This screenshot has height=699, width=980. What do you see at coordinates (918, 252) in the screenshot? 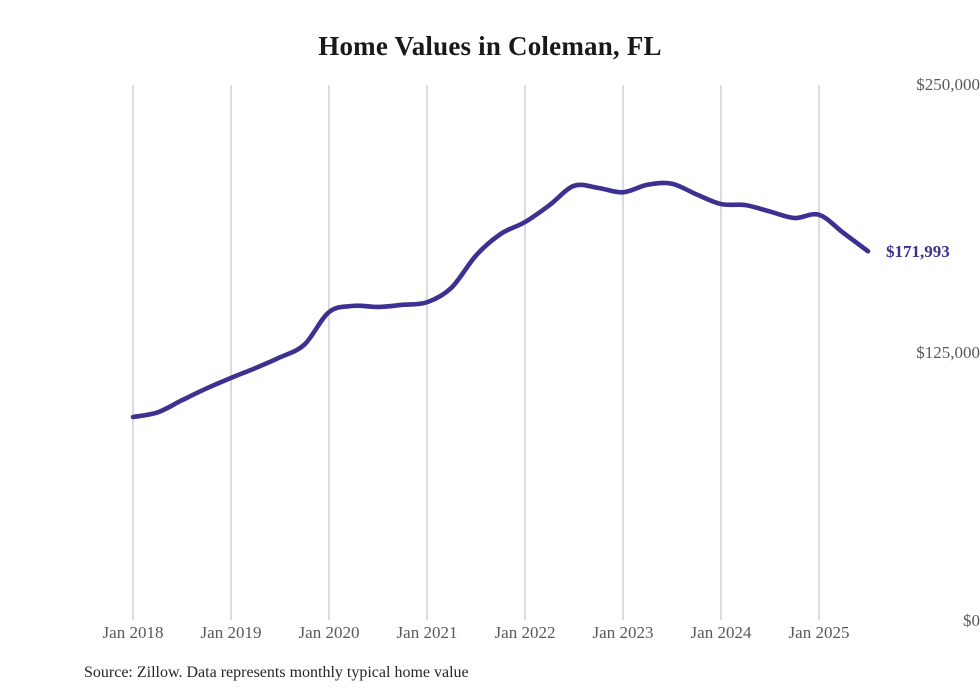
I see `end-value-label: $171,993` at bounding box center [918, 252].